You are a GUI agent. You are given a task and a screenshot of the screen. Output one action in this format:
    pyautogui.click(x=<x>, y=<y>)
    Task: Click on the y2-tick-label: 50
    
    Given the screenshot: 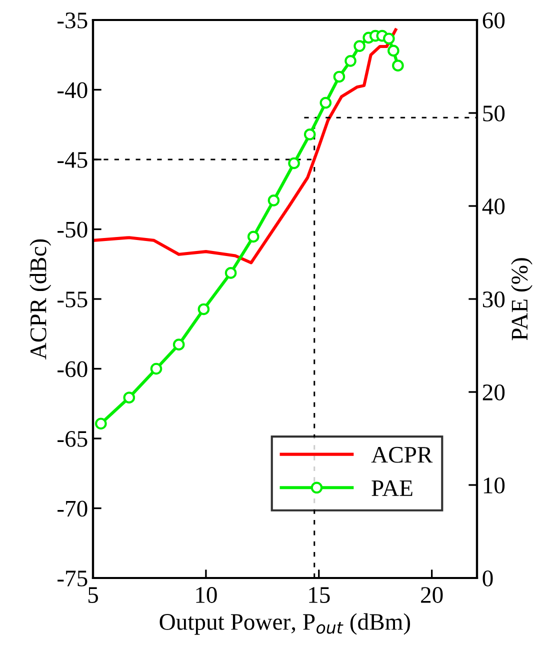 What is the action you would take?
    pyautogui.click(x=494, y=113)
    